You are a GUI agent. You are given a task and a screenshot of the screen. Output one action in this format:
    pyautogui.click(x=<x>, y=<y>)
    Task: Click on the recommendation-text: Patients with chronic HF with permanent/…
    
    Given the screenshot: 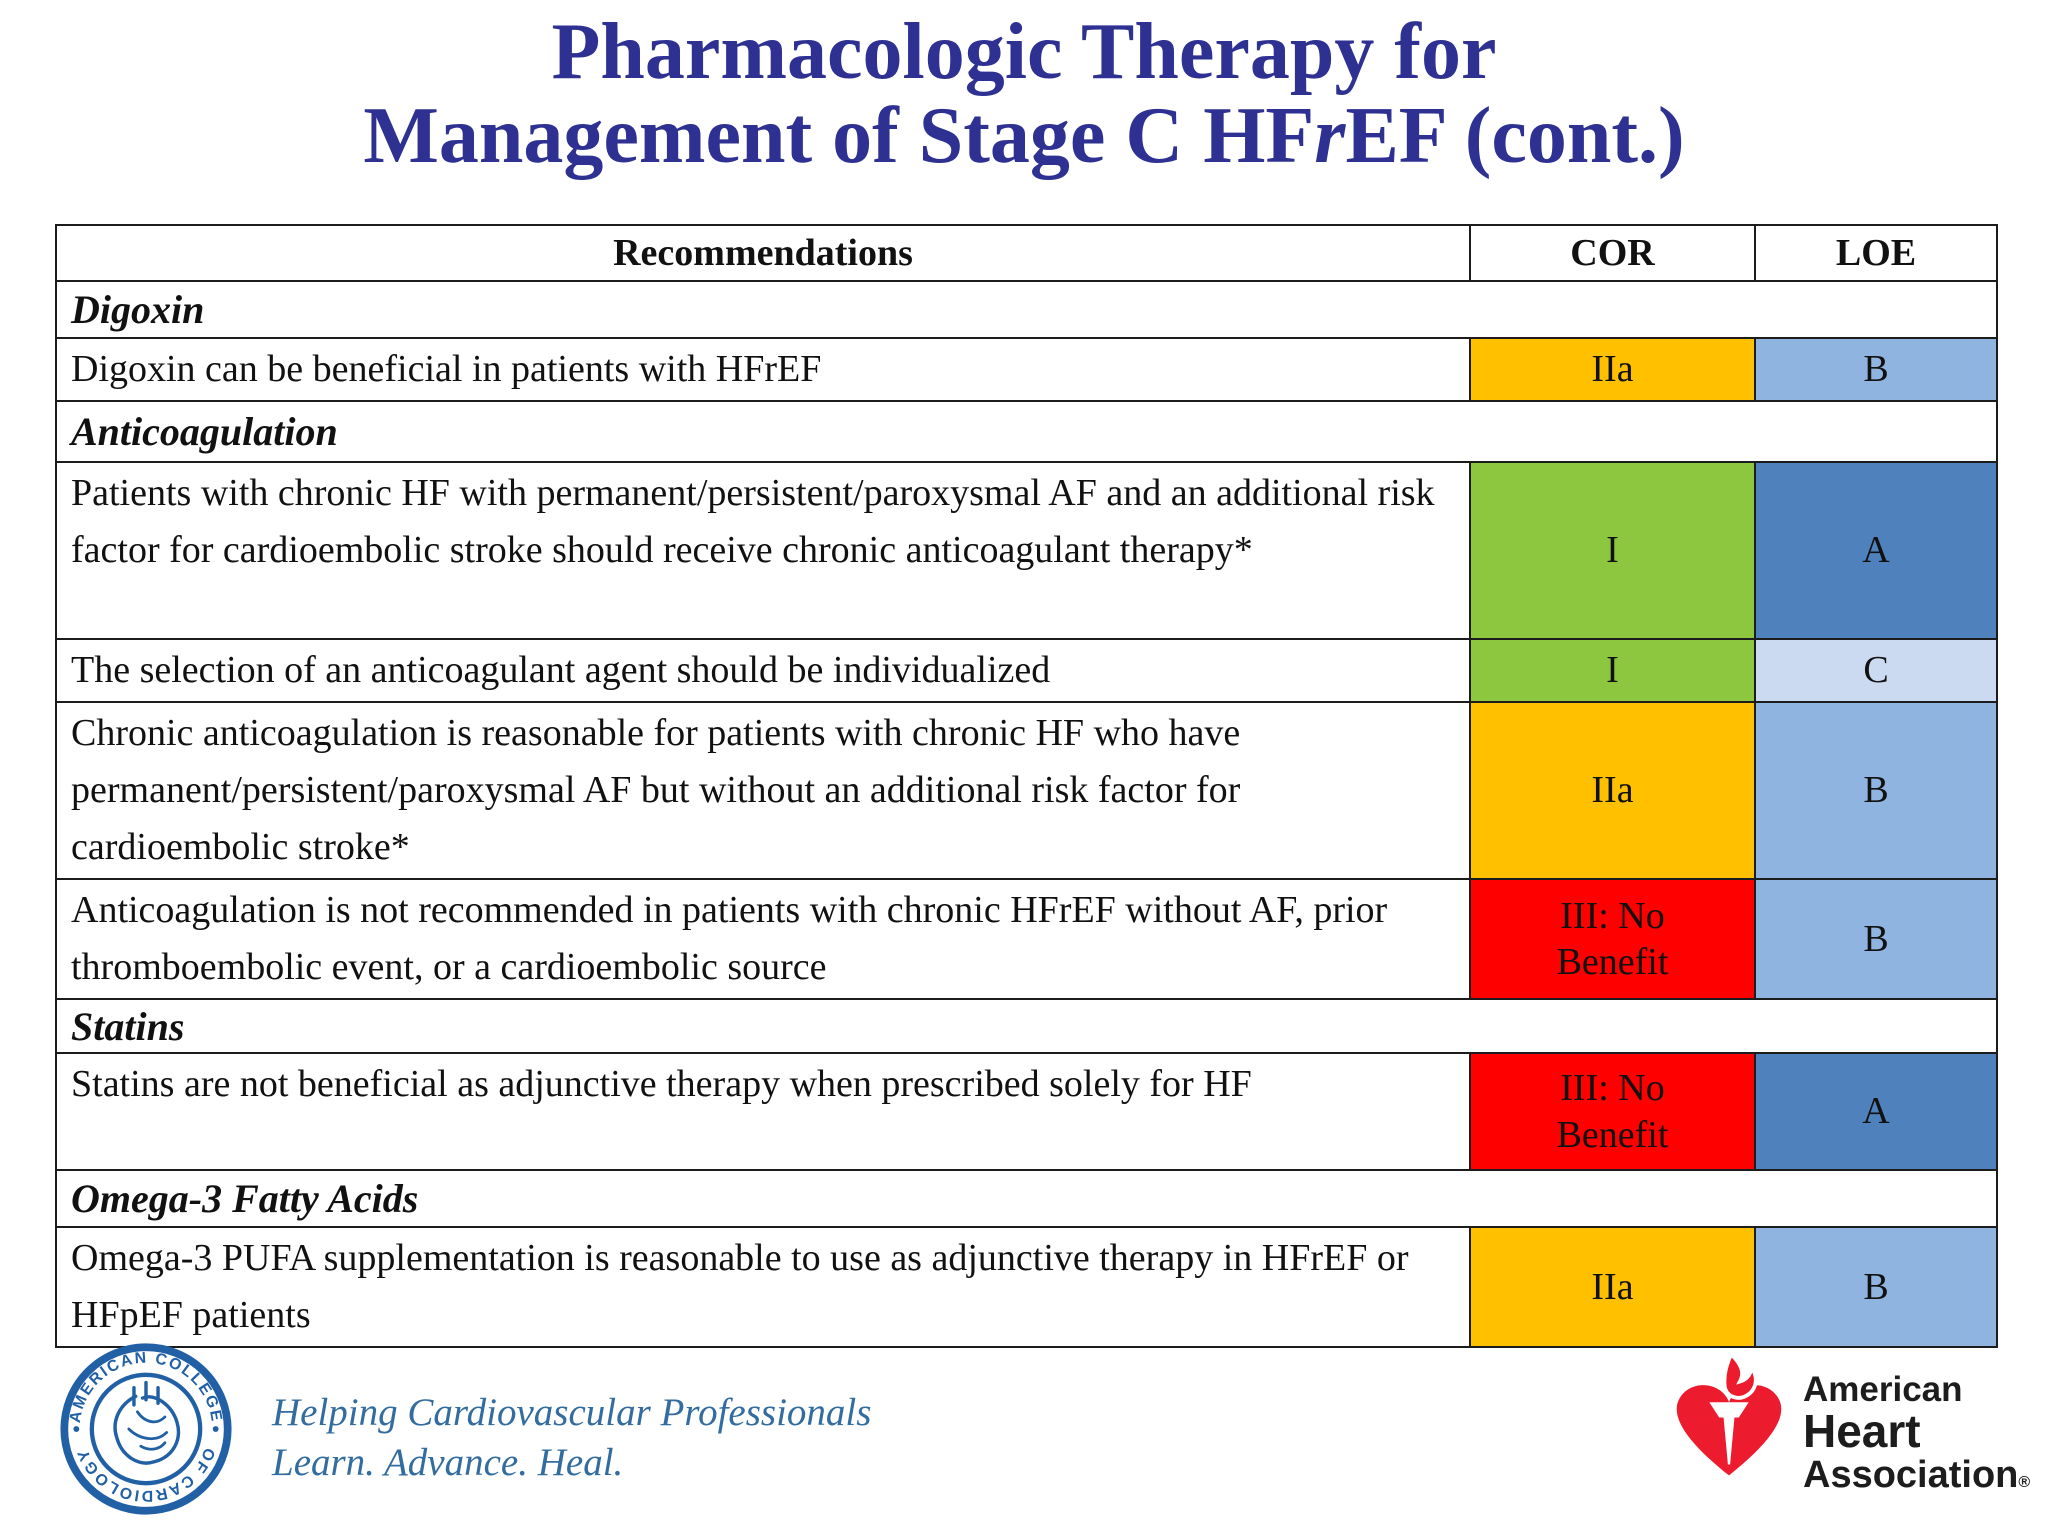 What is the action you would take?
    pyautogui.click(x=763, y=550)
    